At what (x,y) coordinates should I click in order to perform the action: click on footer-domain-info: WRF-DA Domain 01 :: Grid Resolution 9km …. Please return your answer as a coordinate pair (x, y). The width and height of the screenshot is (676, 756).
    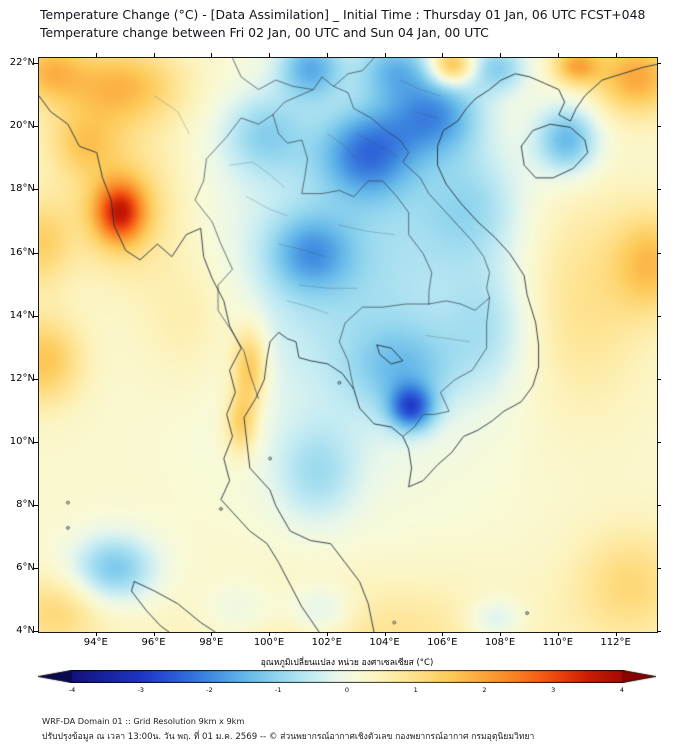
    Looking at the image, I should click on (143, 721).